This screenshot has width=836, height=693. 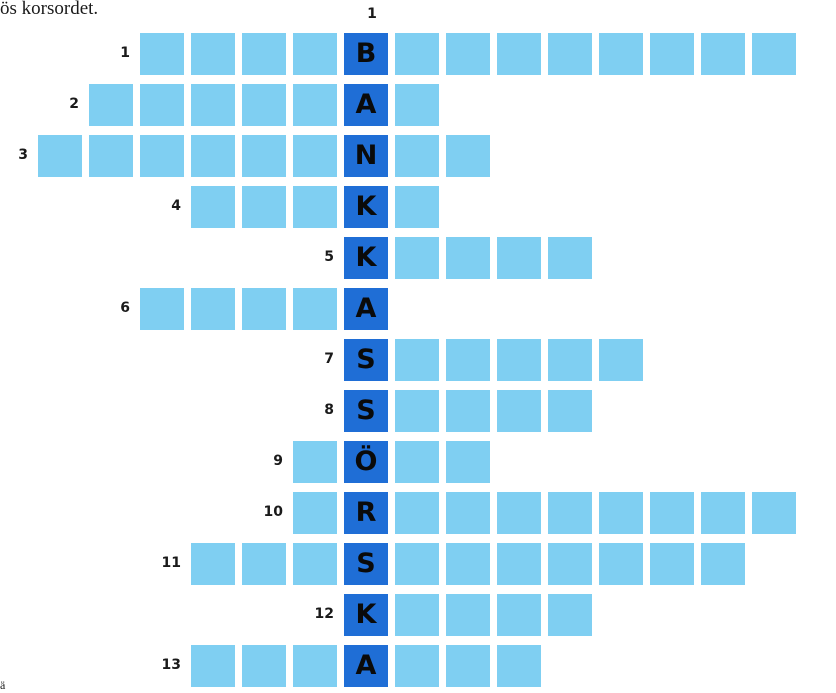 What do you see at coordinates (74, 104) in the screenshot?
I see `clue-number-2: 2` at bounding box center [74, 104].